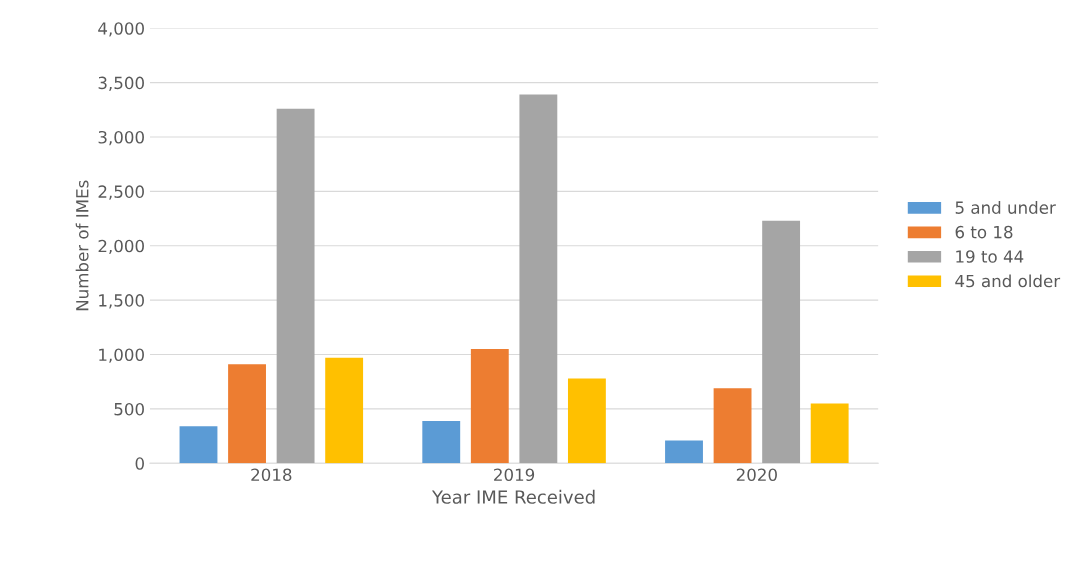  What do you see at coordinates (756, 475) in the screenshot?
I see `x-tick-label: 2020` at bounding box center [756, 475].